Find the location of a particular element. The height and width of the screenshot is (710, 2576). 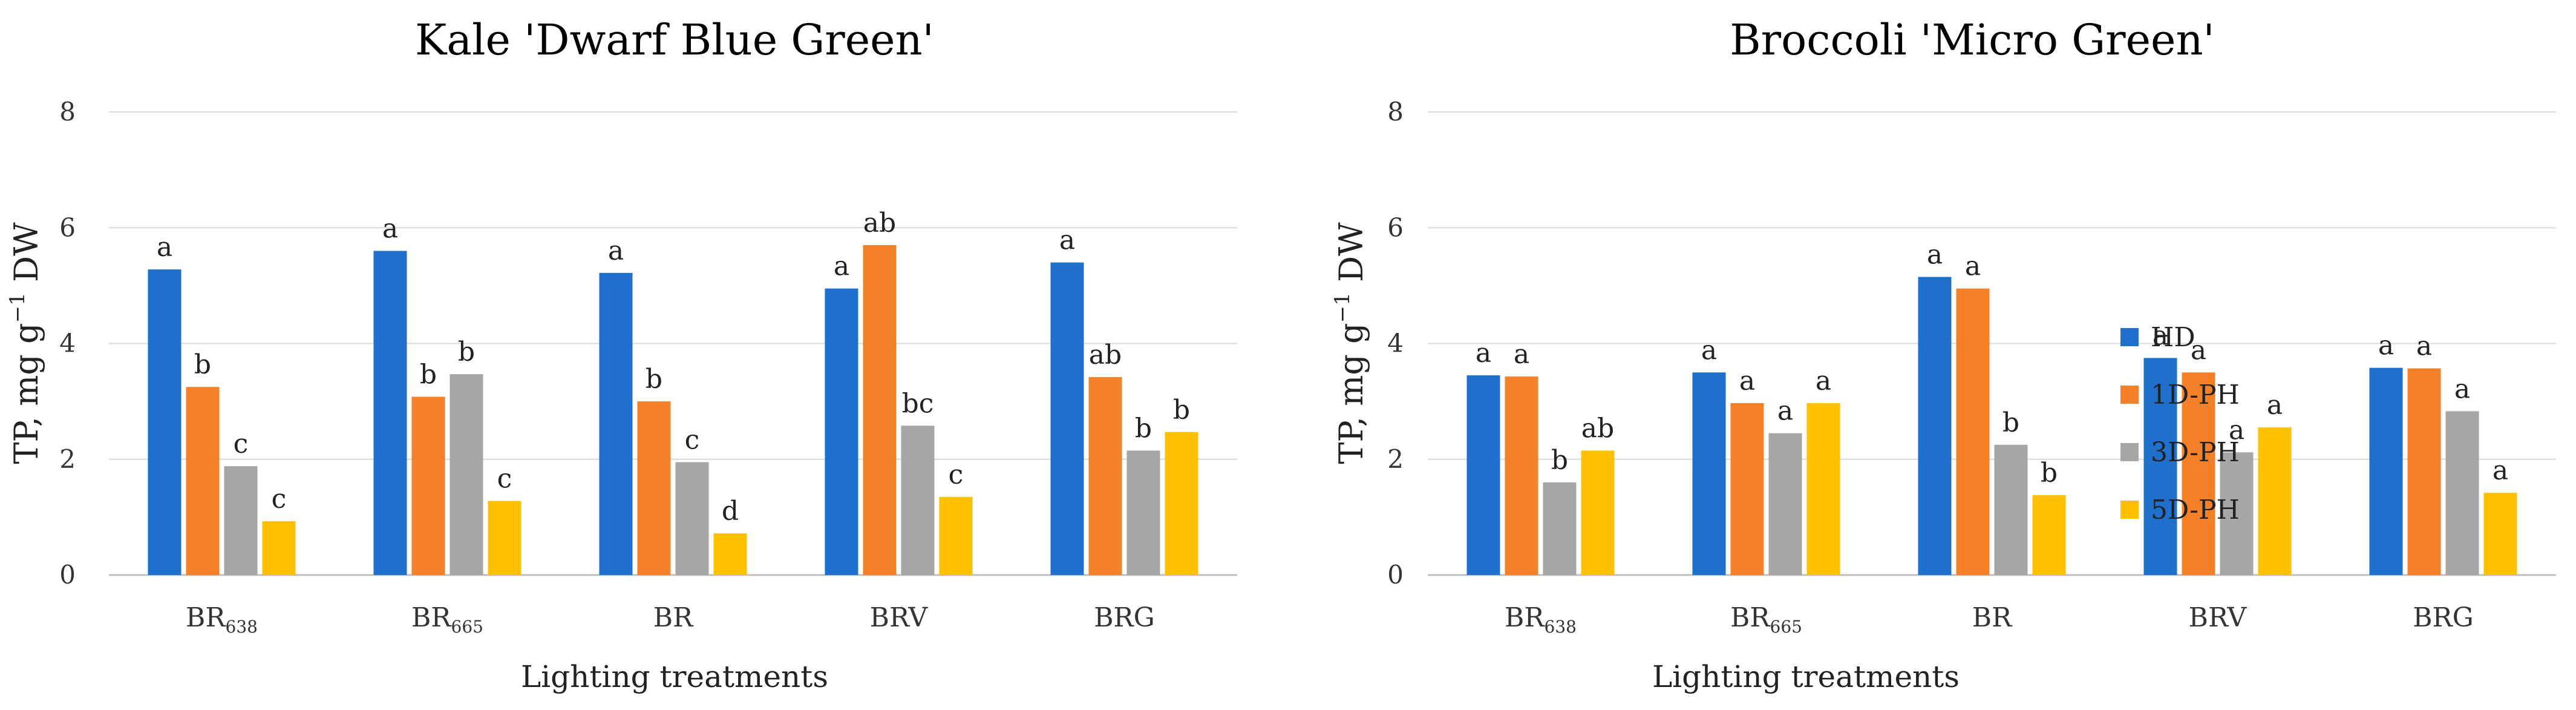

category-label-sub: 665 is located at coordinates (1786, 627).